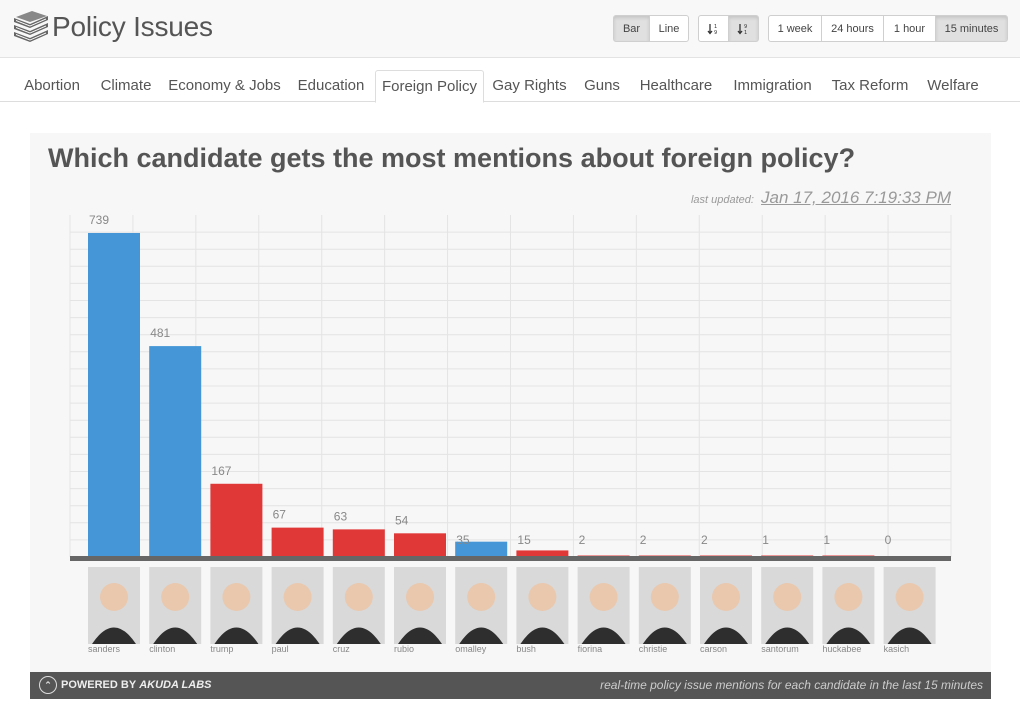 Image resolution: width=1020 pixels, height=718 pixels. Describe the element at coordinates (870, 85) in the screenshot. I see `tab-tax-reform: Tax Reform` at that location.